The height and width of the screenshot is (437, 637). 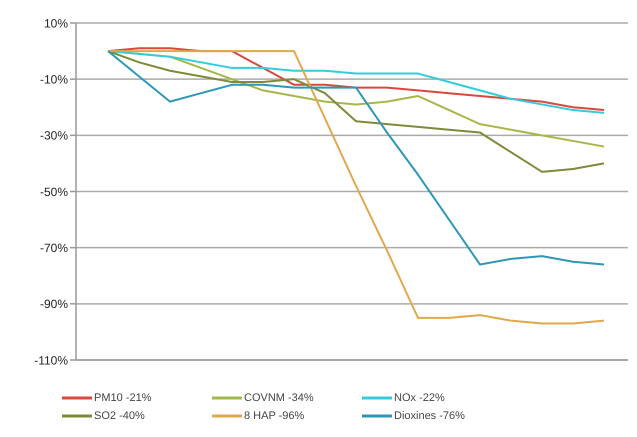 What do you see at coordinates (429, 416) in the screenshot?
I see `legend-label: Dioxines -76%` at bounding box center [429, 416].